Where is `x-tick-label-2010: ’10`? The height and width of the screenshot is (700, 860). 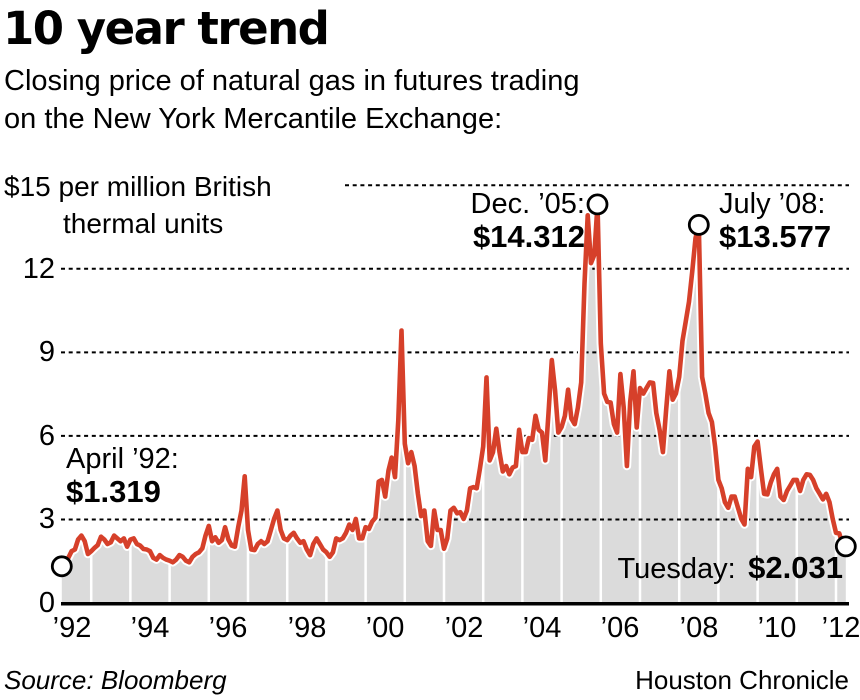 x-tick-label-2010: ’10 is located at coordinates (777, 628).